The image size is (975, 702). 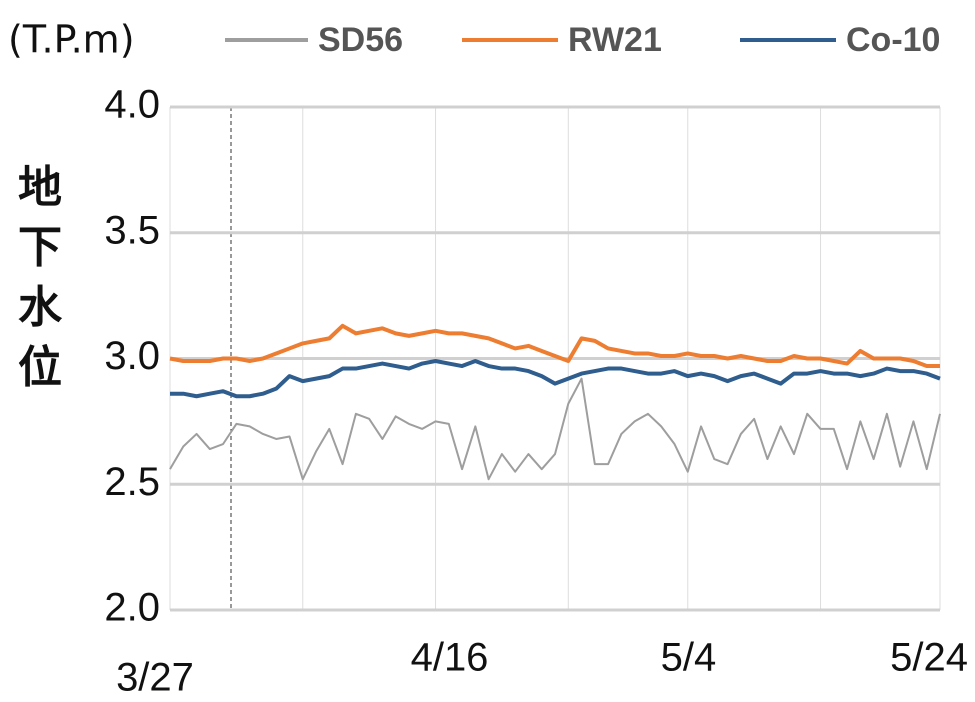 What do you see at coordinates (929, 658) in the screenshot?
I see `x-tick-label: 5/24` at bounding box center [929, 658].